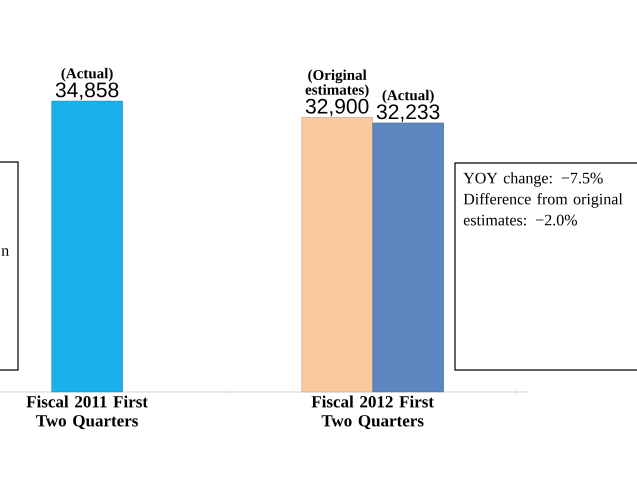 The height and width of the screenshot is (478, 637). What do you see at coordinates (5, 252) in the screenshot?
I see `annotation: n` at bounding box center [5, 252].